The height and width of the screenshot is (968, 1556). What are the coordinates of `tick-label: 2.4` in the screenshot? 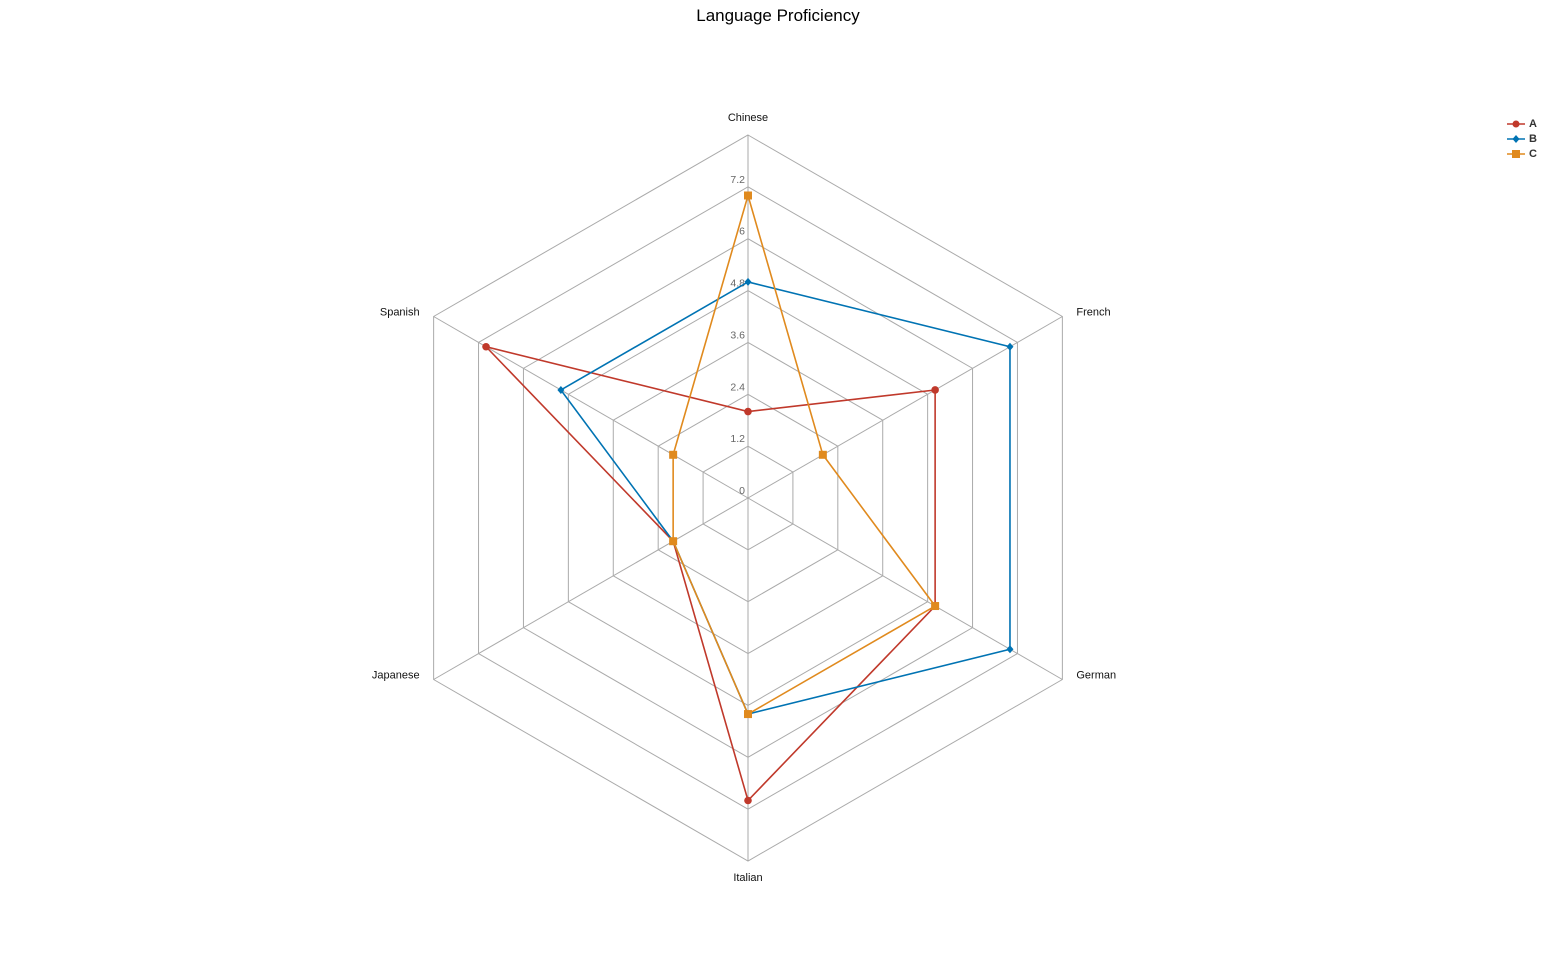 It's located at (737, 387).